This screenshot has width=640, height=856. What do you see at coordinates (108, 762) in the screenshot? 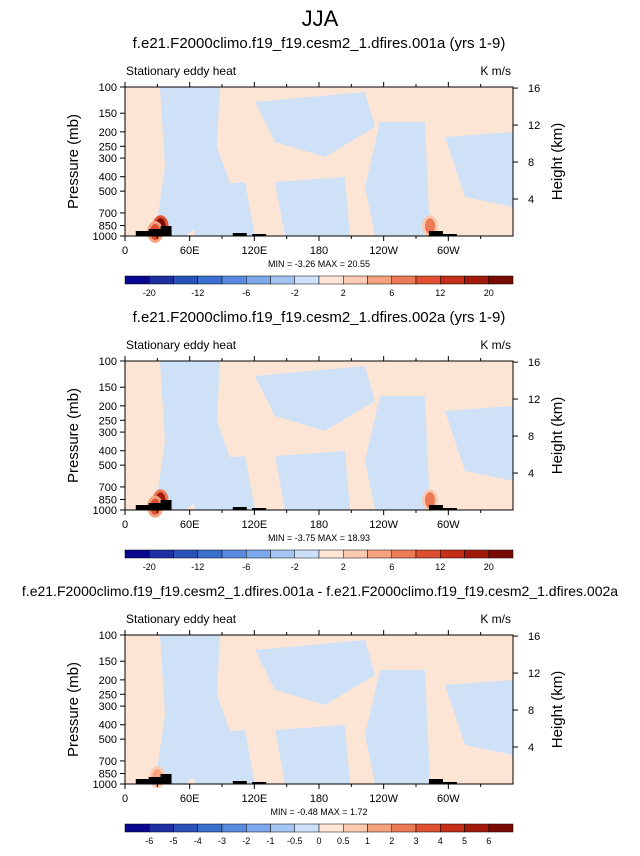
I see `y-tick-label: 700` at bounding box center [108, 762].